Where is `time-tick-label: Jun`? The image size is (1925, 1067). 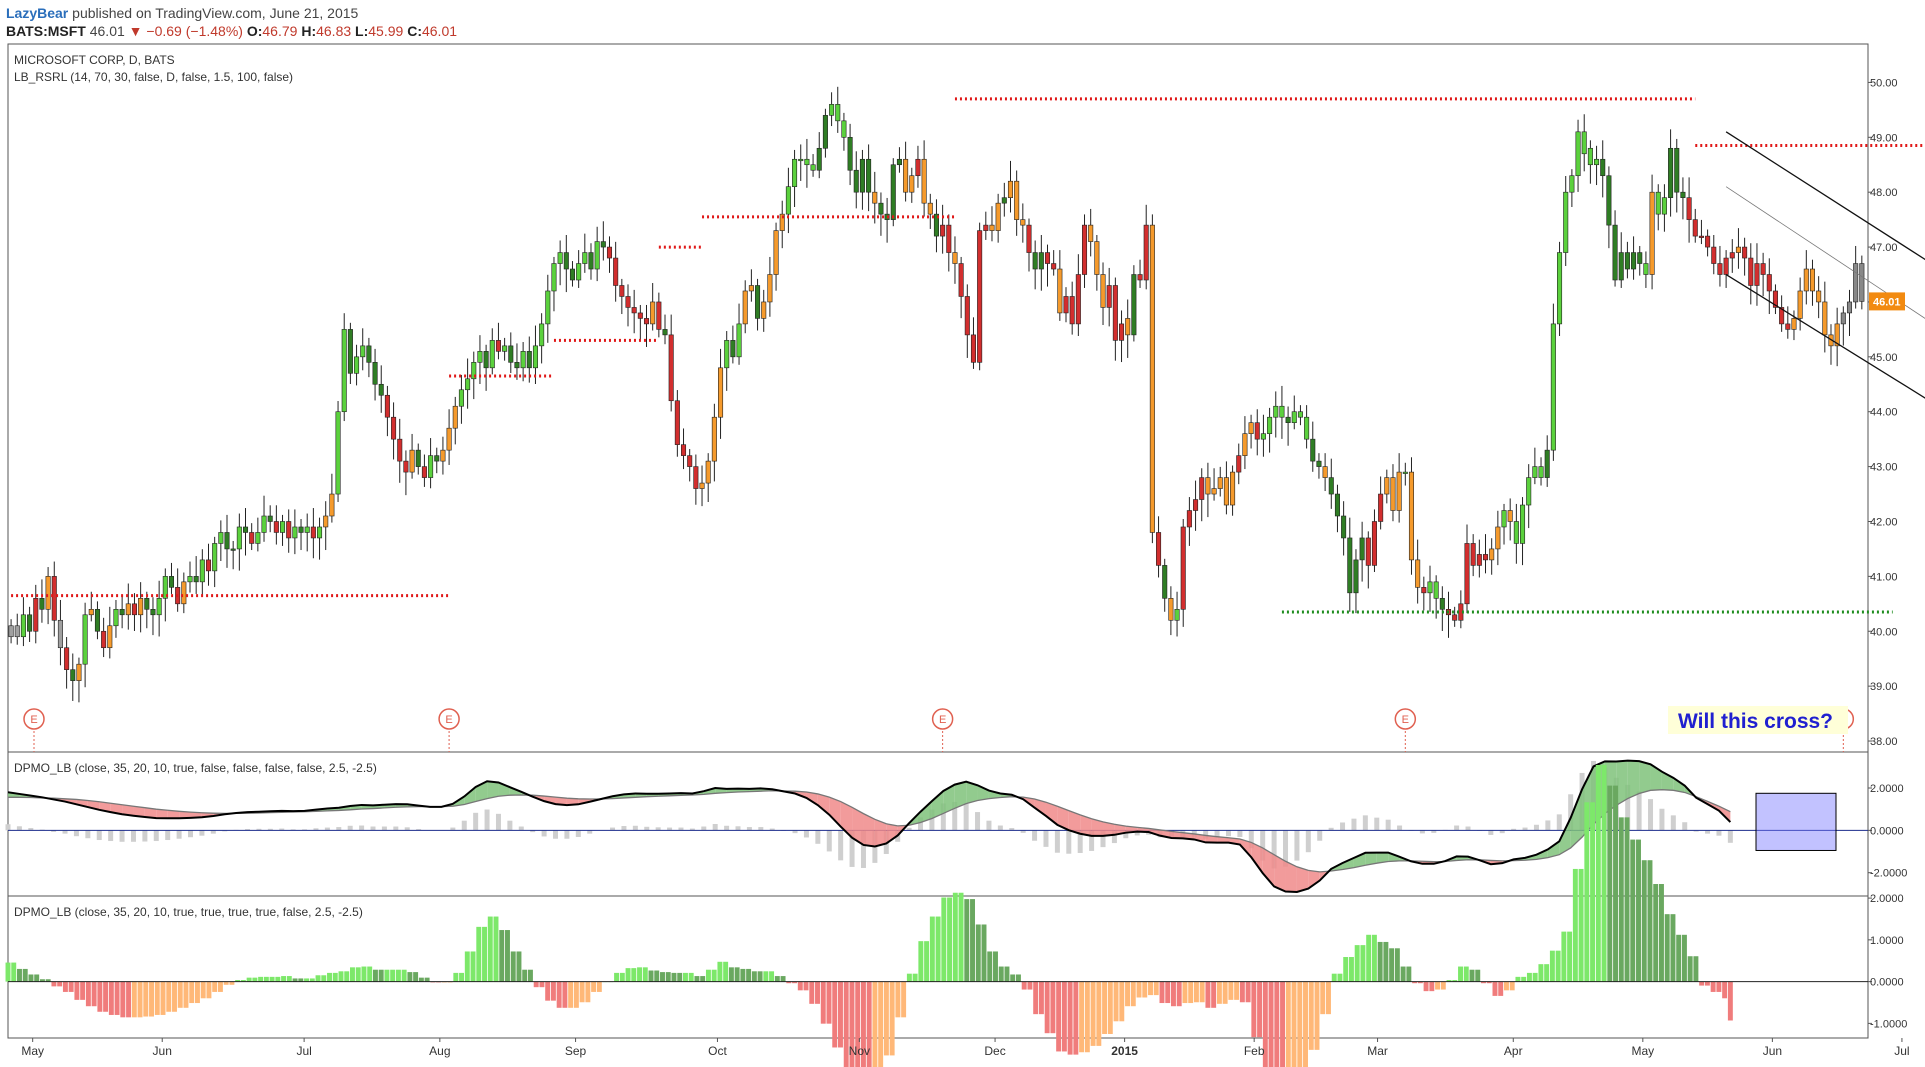
time-tick-label: Jun is located at coordinates (162, 1051).